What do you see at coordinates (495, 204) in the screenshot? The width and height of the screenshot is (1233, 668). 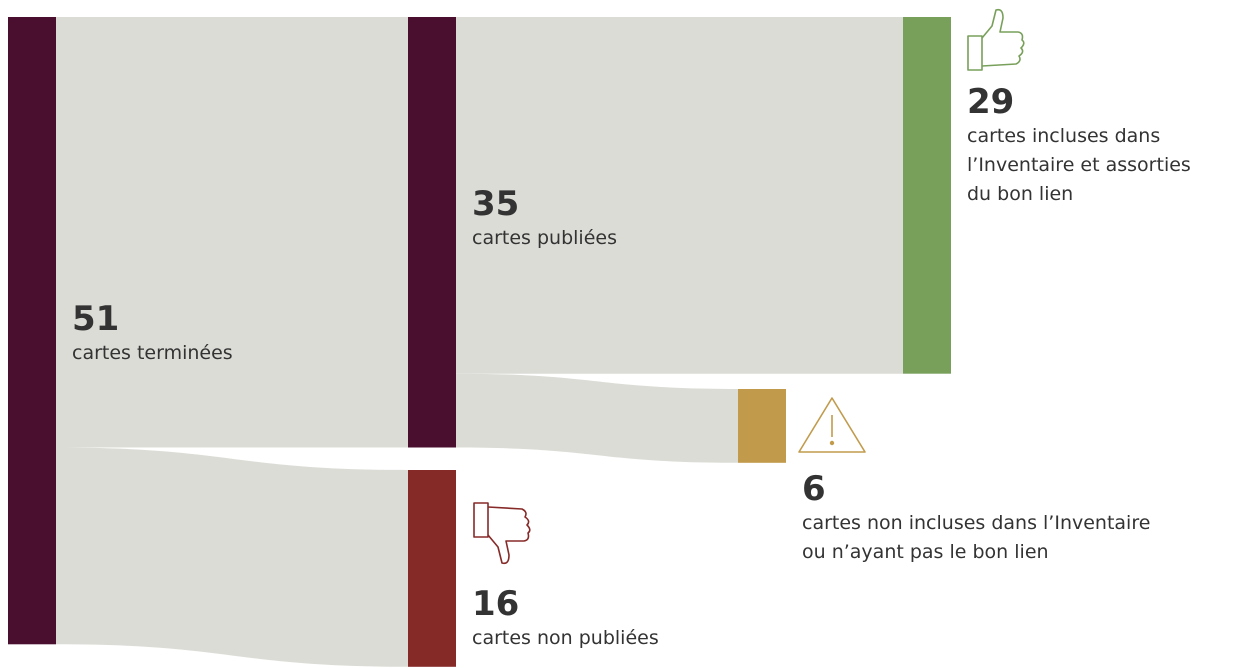 I see `node-value: 35` at bounding box center [495, 204].